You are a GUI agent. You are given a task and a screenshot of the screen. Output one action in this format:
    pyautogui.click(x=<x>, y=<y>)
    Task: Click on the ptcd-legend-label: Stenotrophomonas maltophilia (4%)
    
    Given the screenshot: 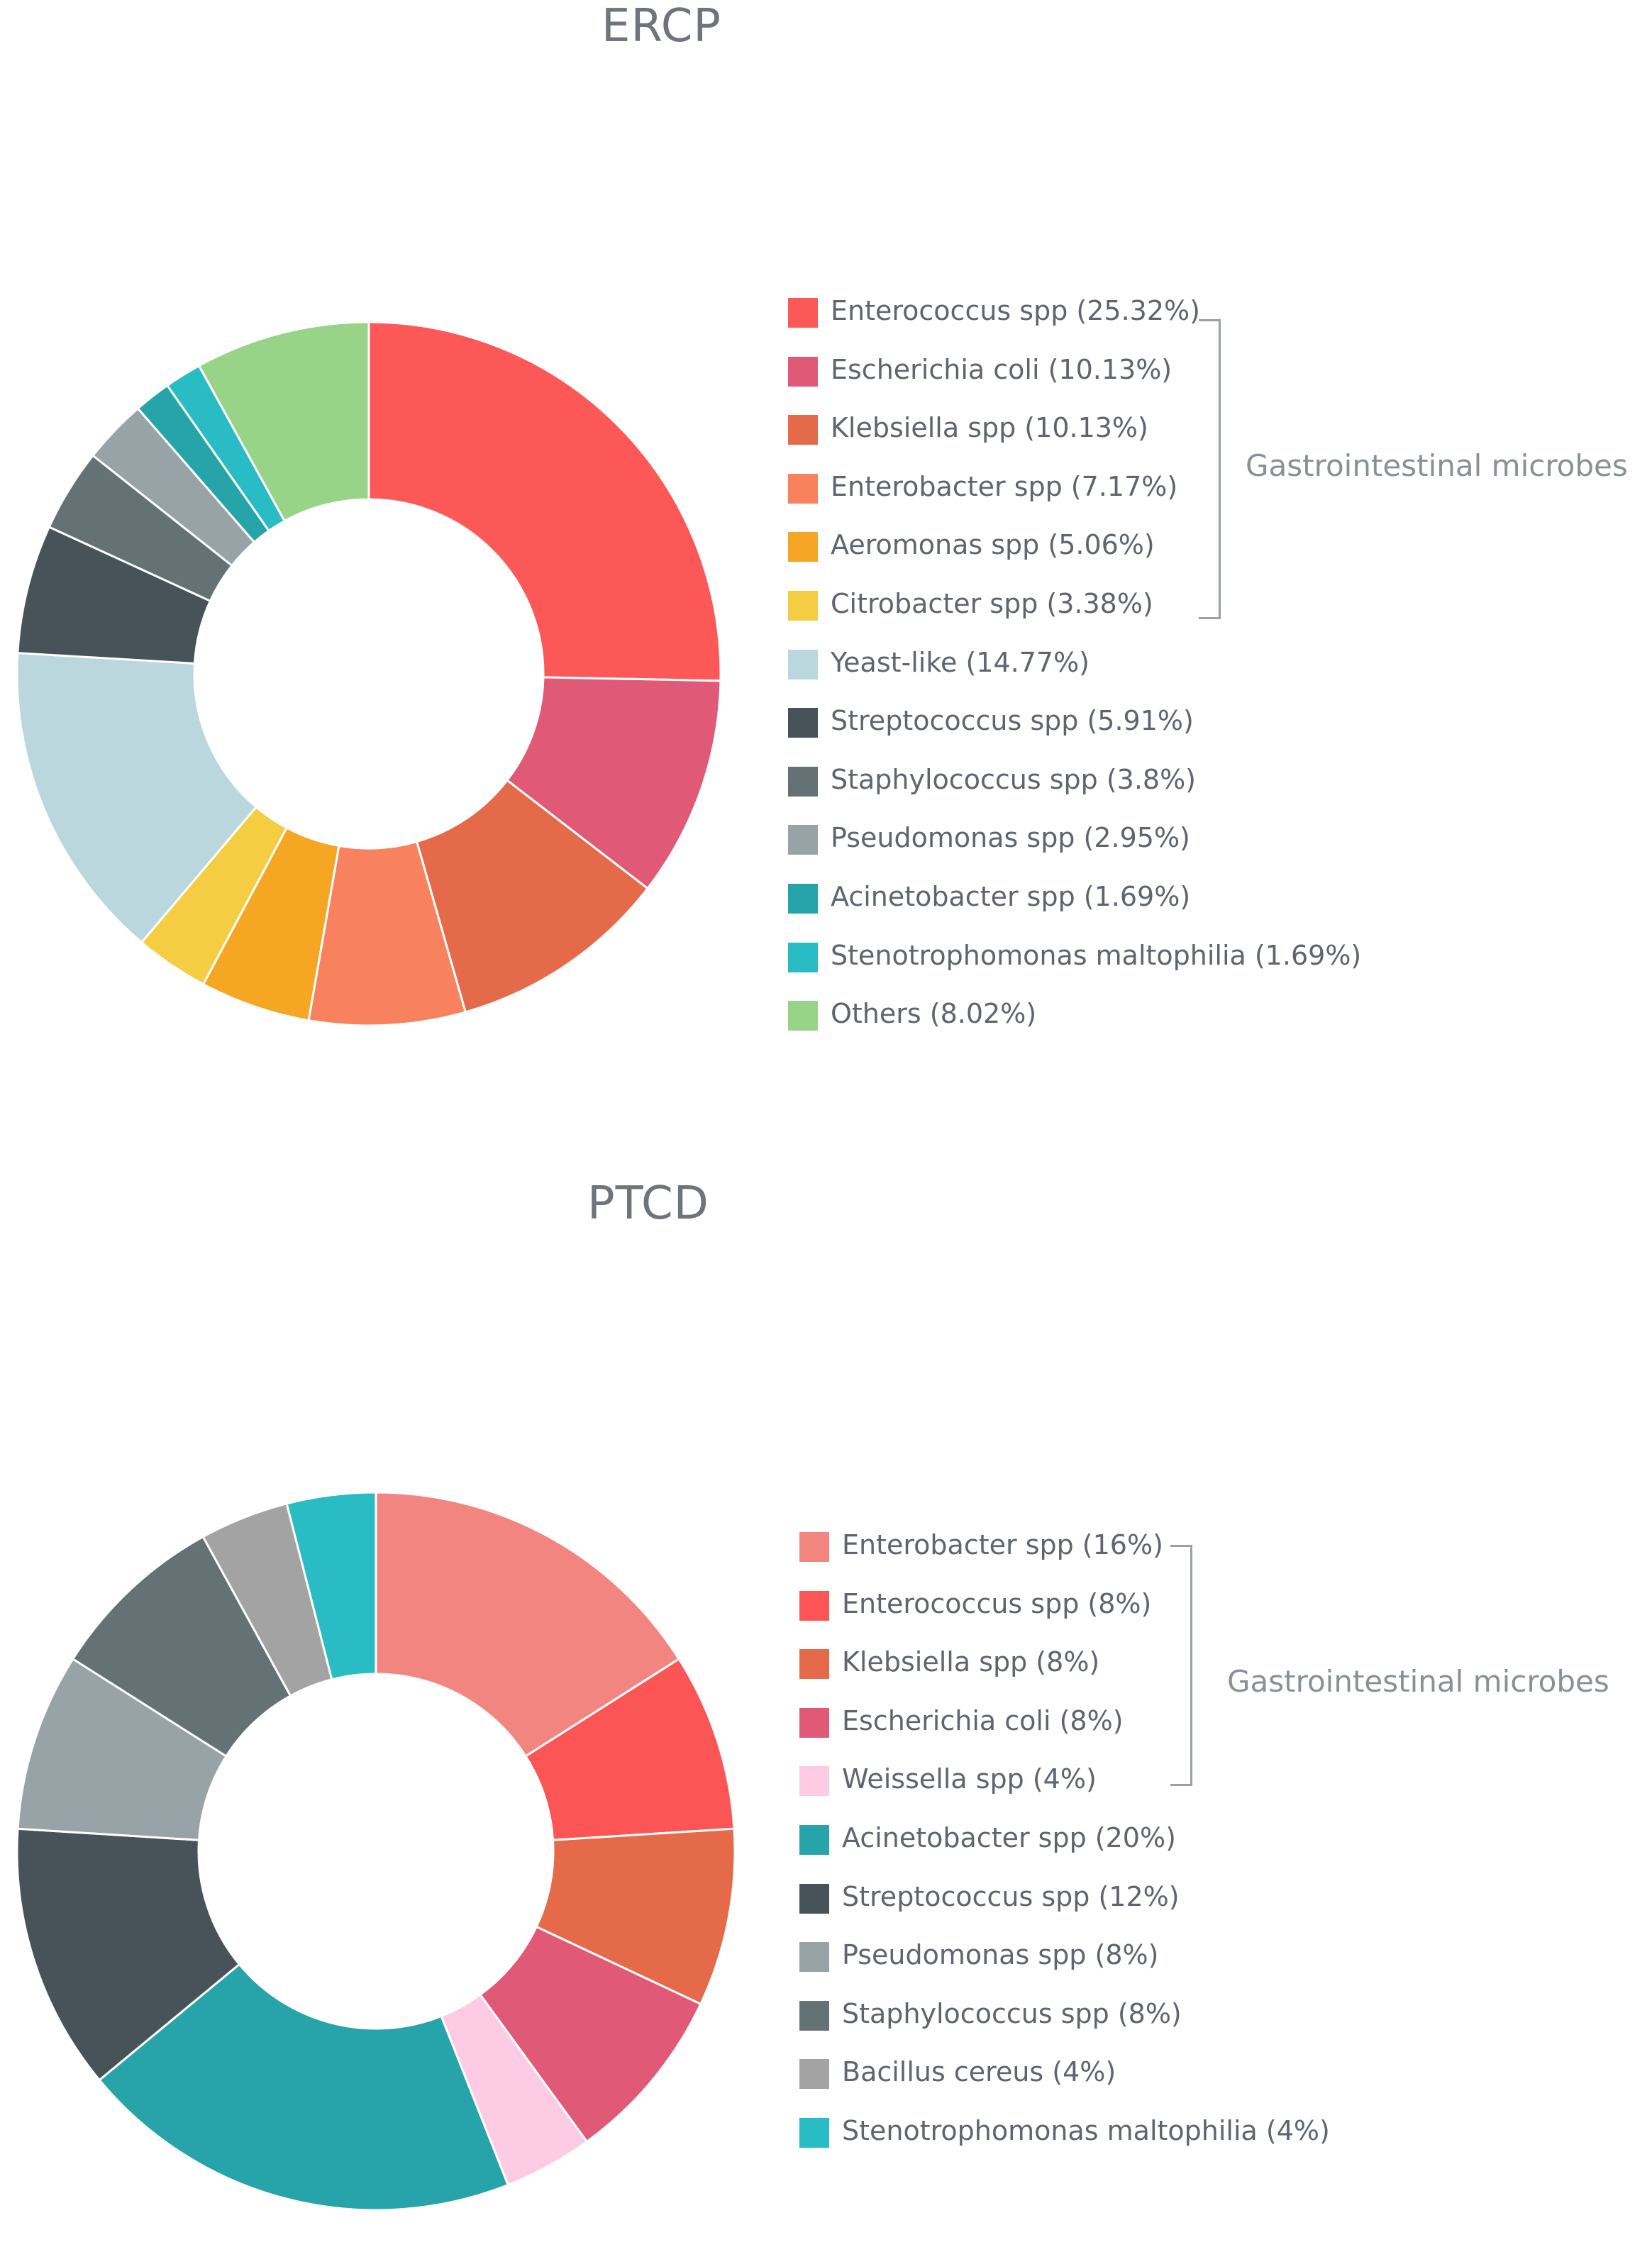 What is the action you would take?
    pyautogui.click(x=1086, y=2130)
    